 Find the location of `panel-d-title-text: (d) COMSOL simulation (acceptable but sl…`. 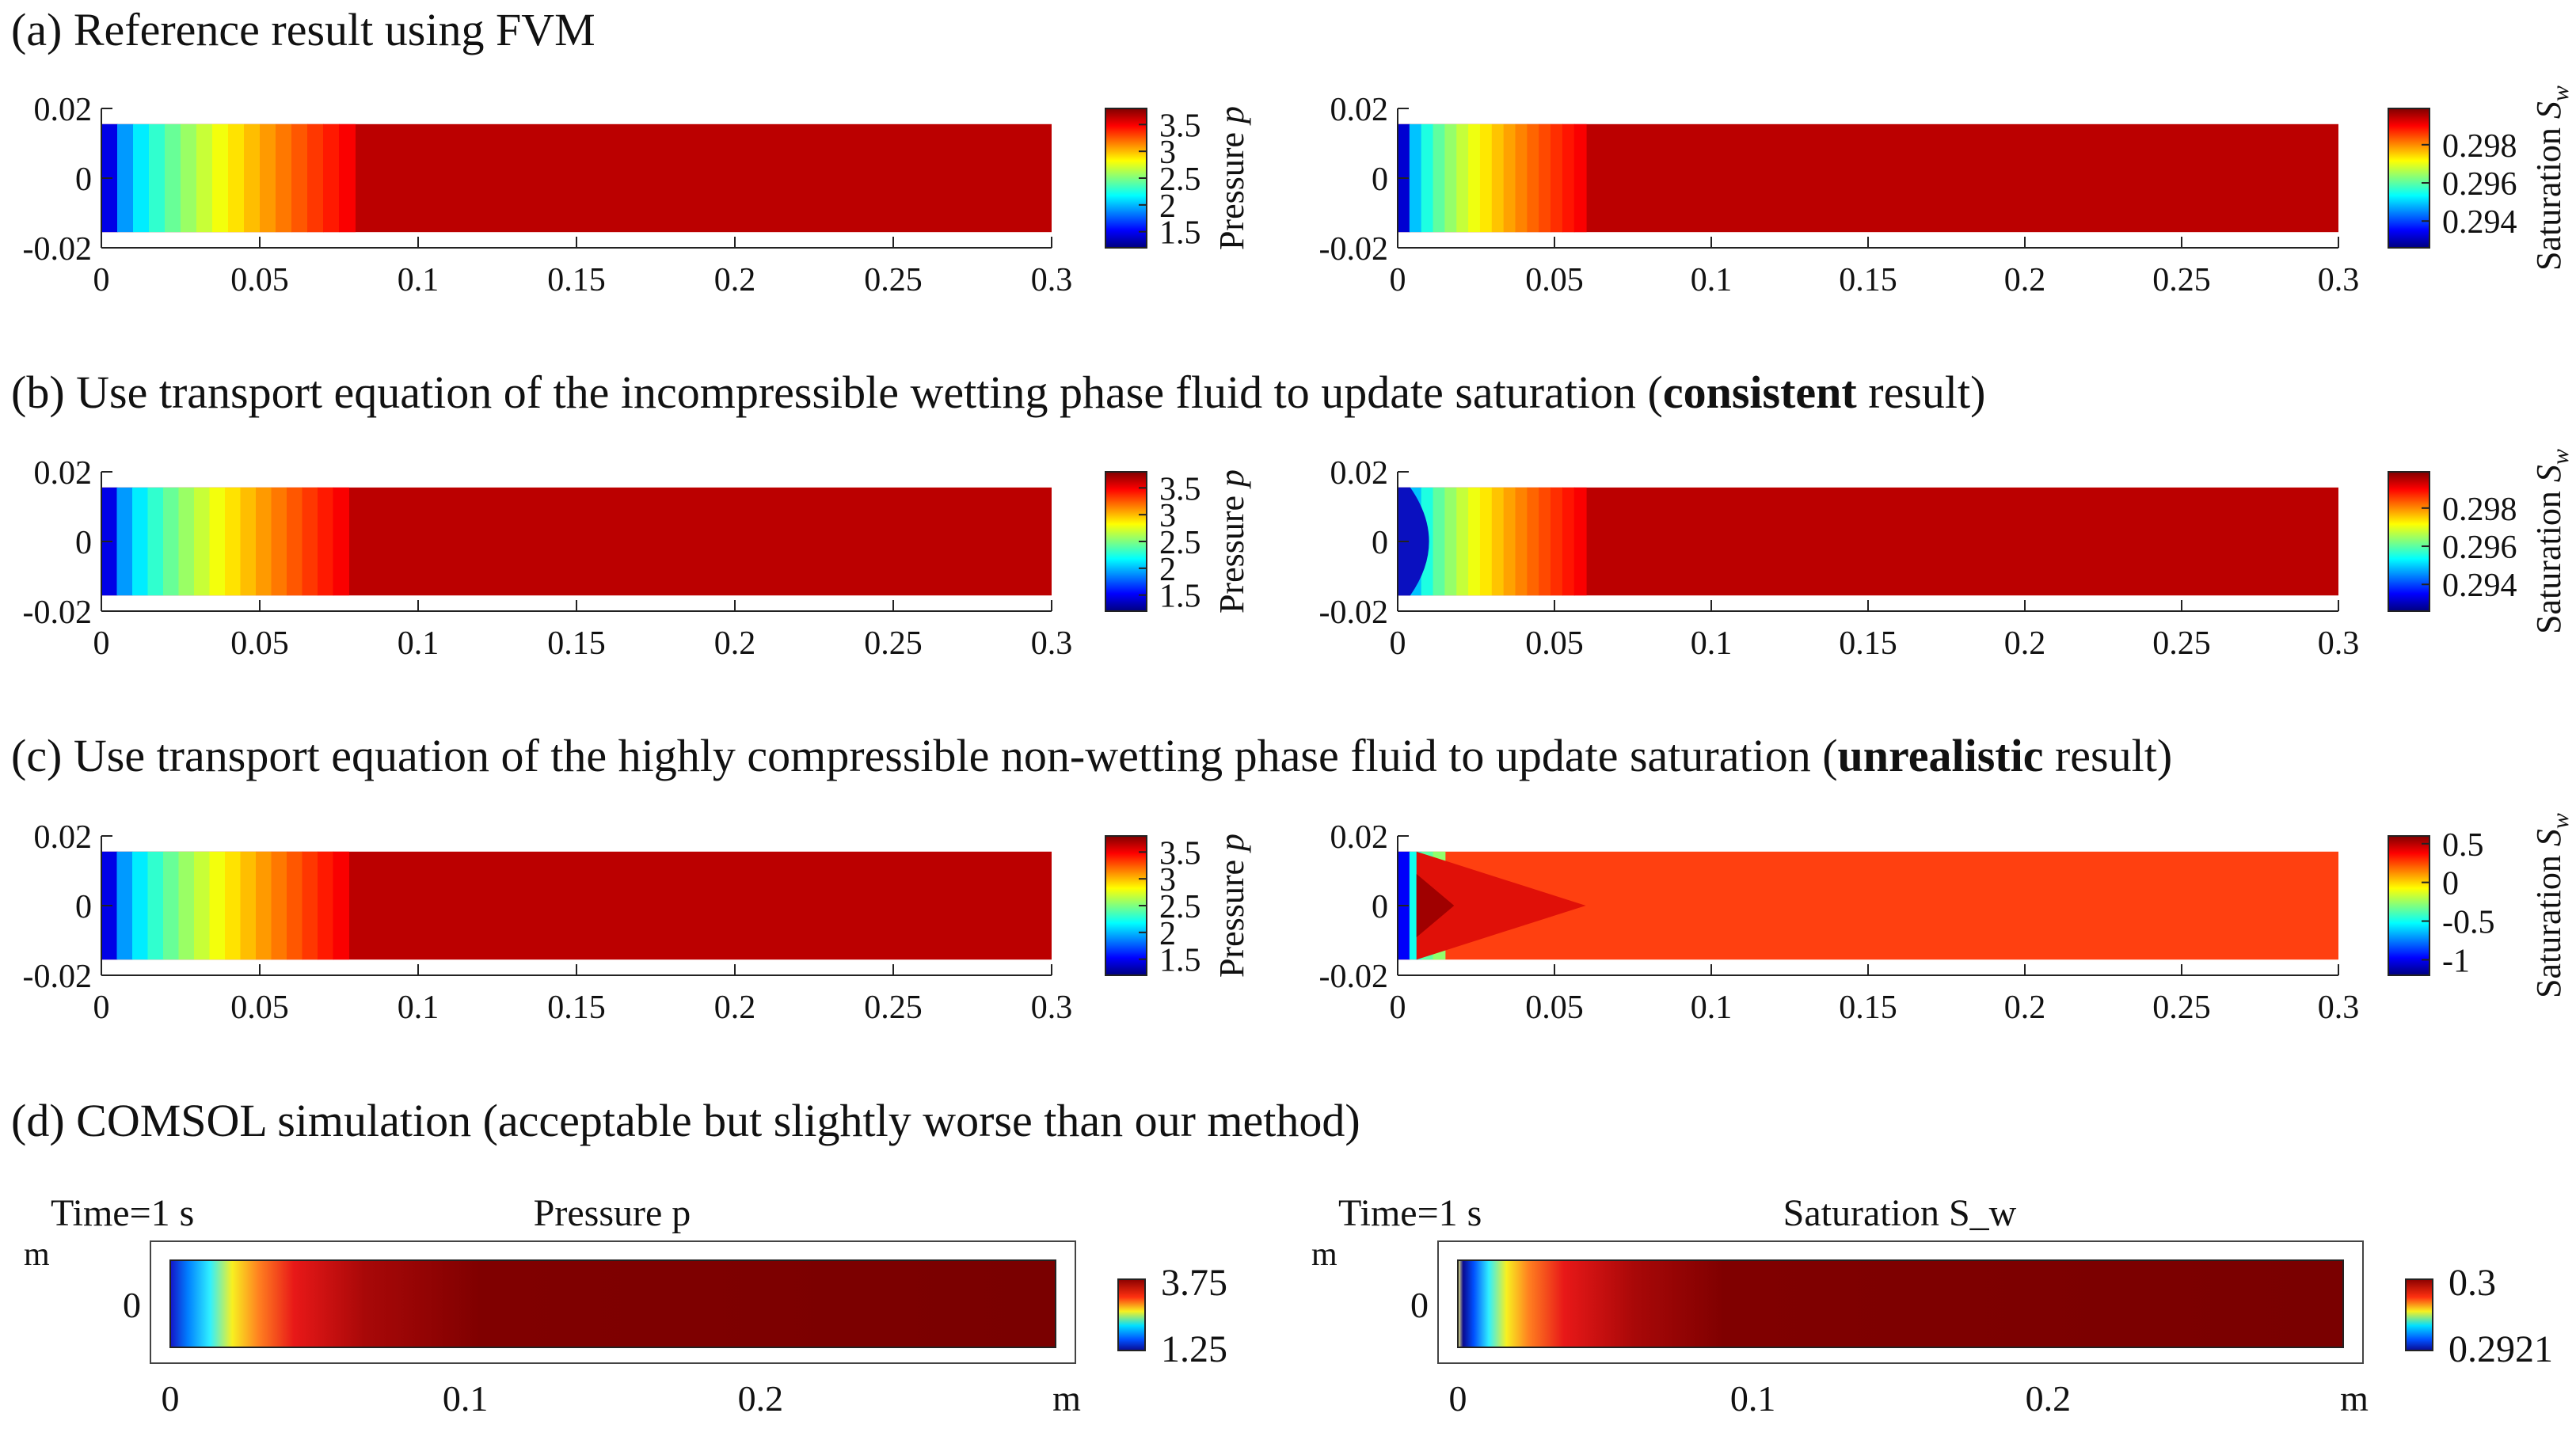

panel-d-title-text: (d) COMSOL simulation (acceptable but sl… is located at coordinates (685, 1120).